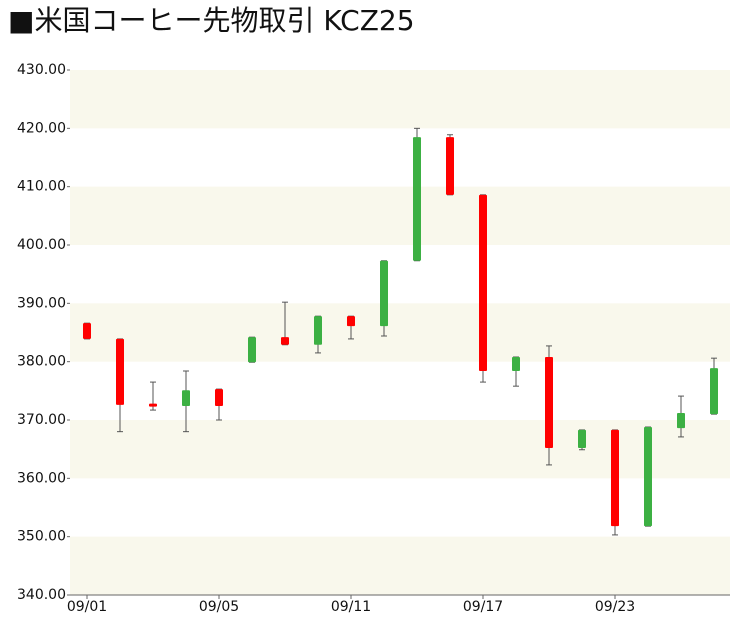 This screenshot has height=625, width=750. What do you see at coordinates (41, 362) in the screenshot?
I see `y-tick-label: 380.00` at bounding box center [41, 362].